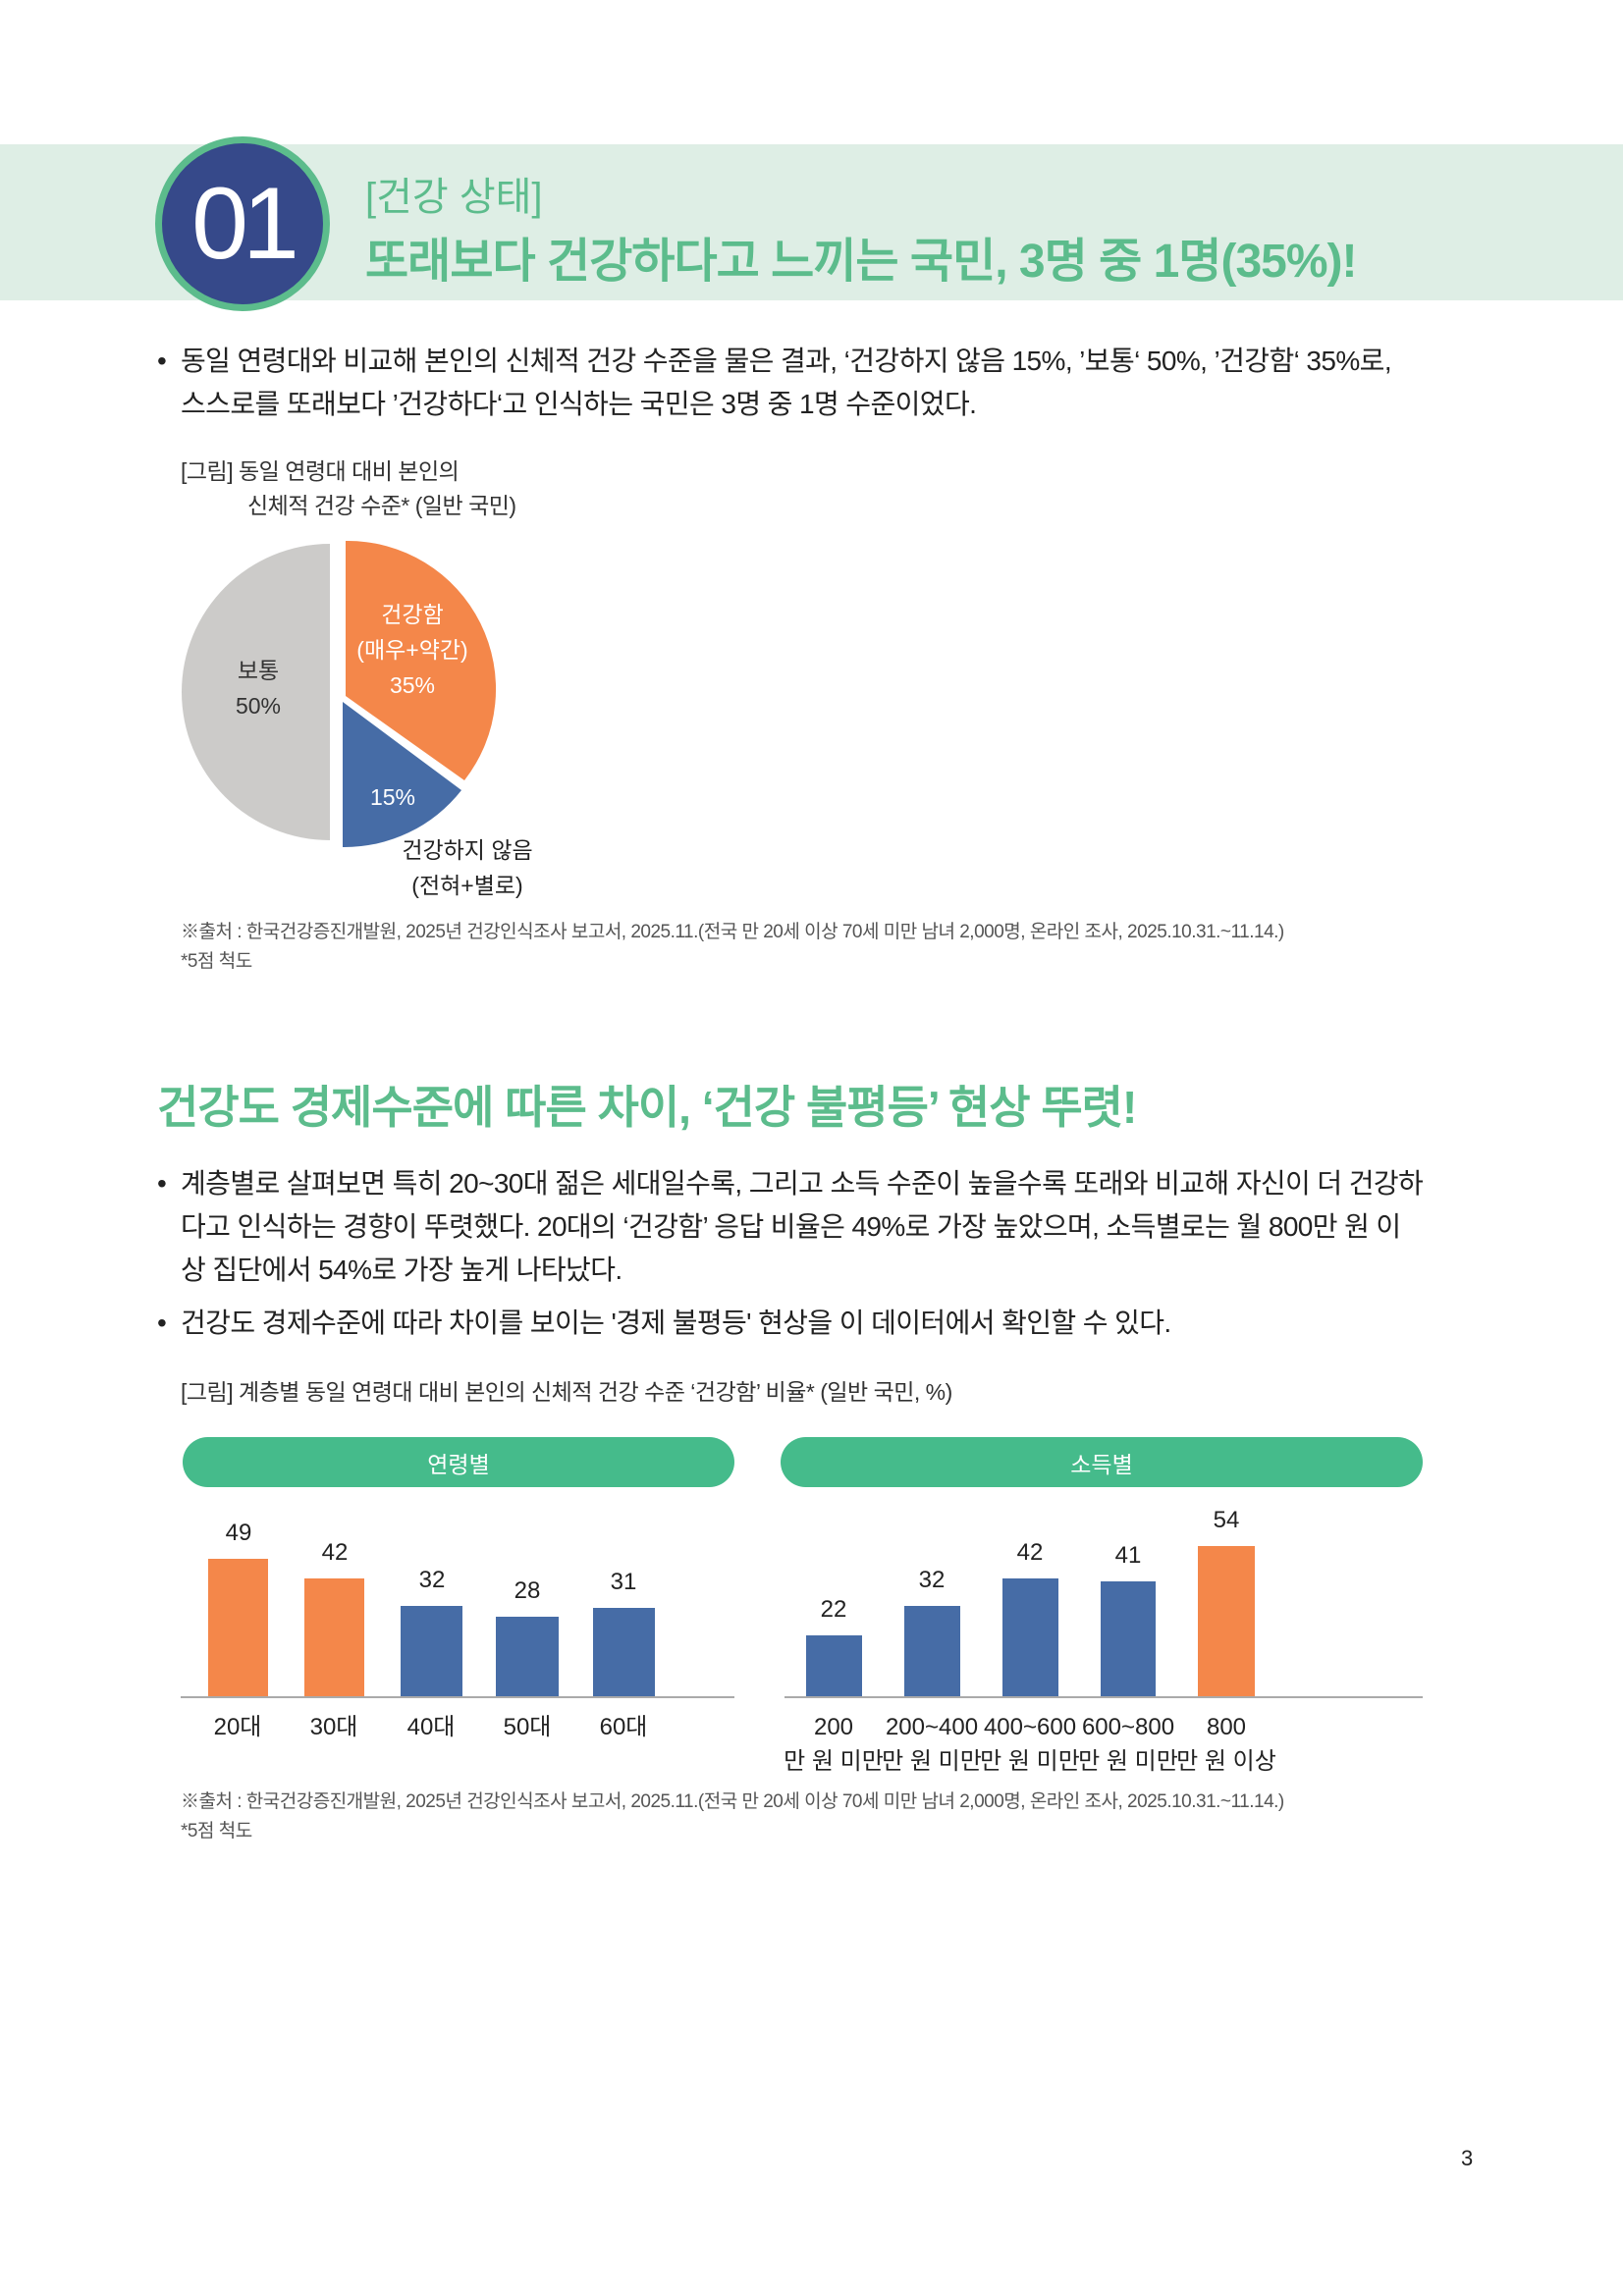  I want to click on section-number-badge: 01, so click(242, 223).